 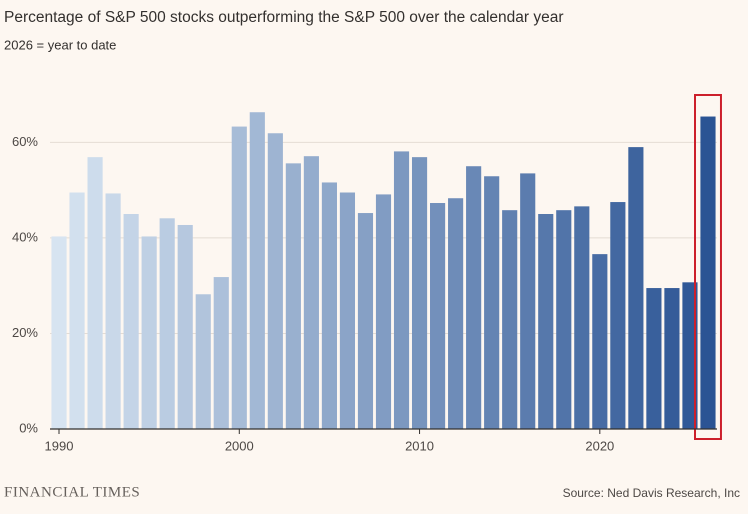 What do you see at coordinates (60, 44) in the screenshot?
I see `chart-subtitle: 2026 = year to date` at bounding box center [60, 44].